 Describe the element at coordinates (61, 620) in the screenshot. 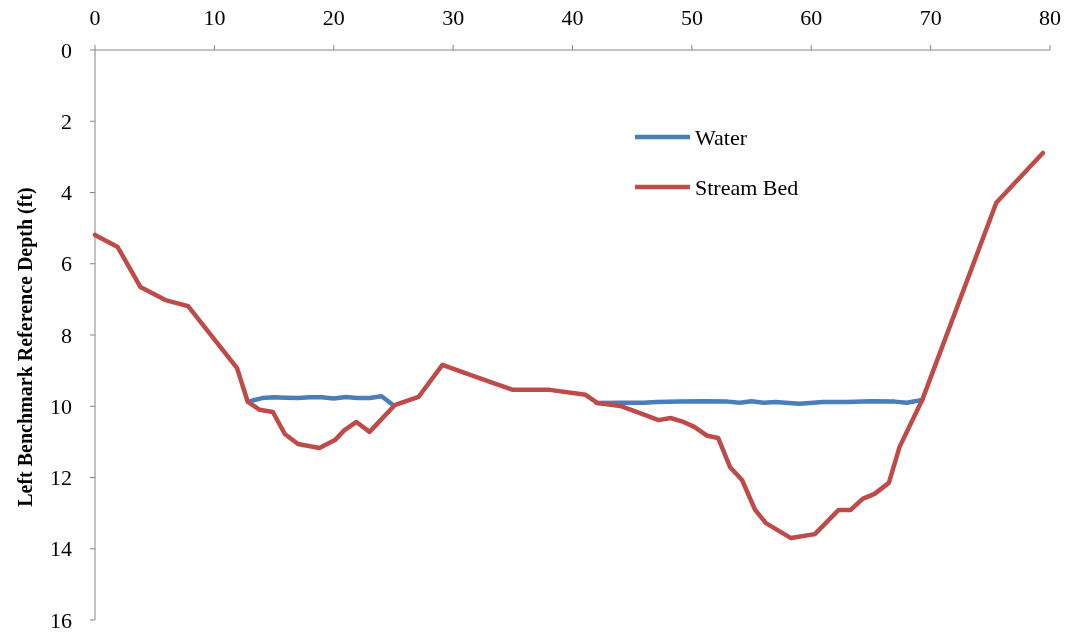

I see `y-tick-label: 16` at that location.